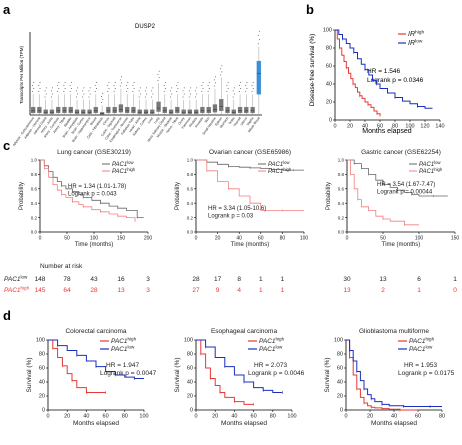  I want to click on panel-c-2-legend-0-base: PAC1, so click(426, 165).